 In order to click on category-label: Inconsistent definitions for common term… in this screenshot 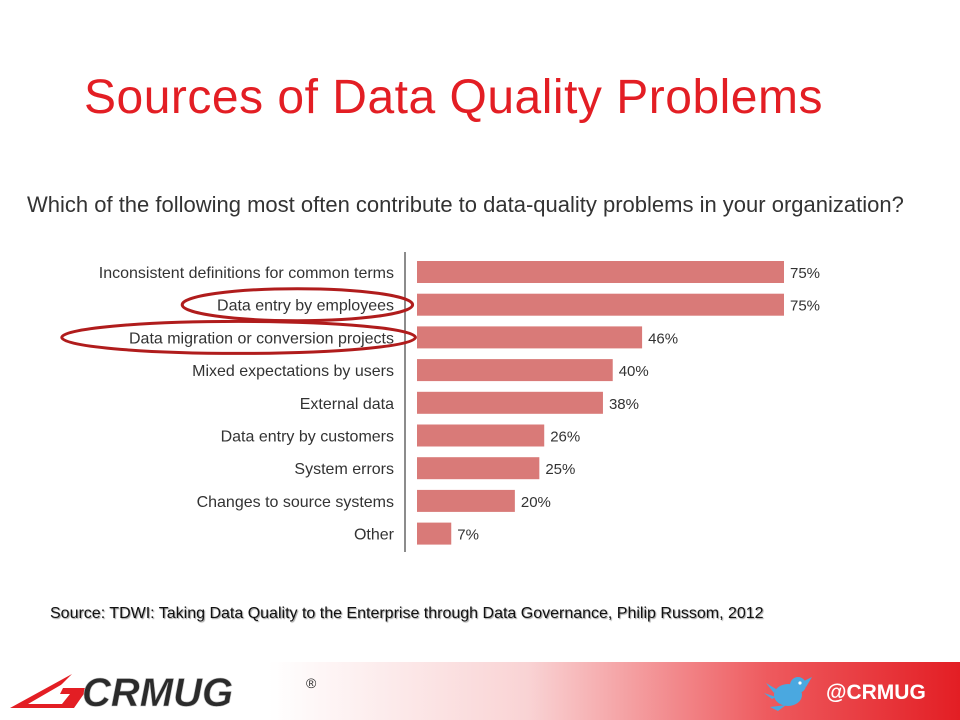, I will do `click(246, 273)`.